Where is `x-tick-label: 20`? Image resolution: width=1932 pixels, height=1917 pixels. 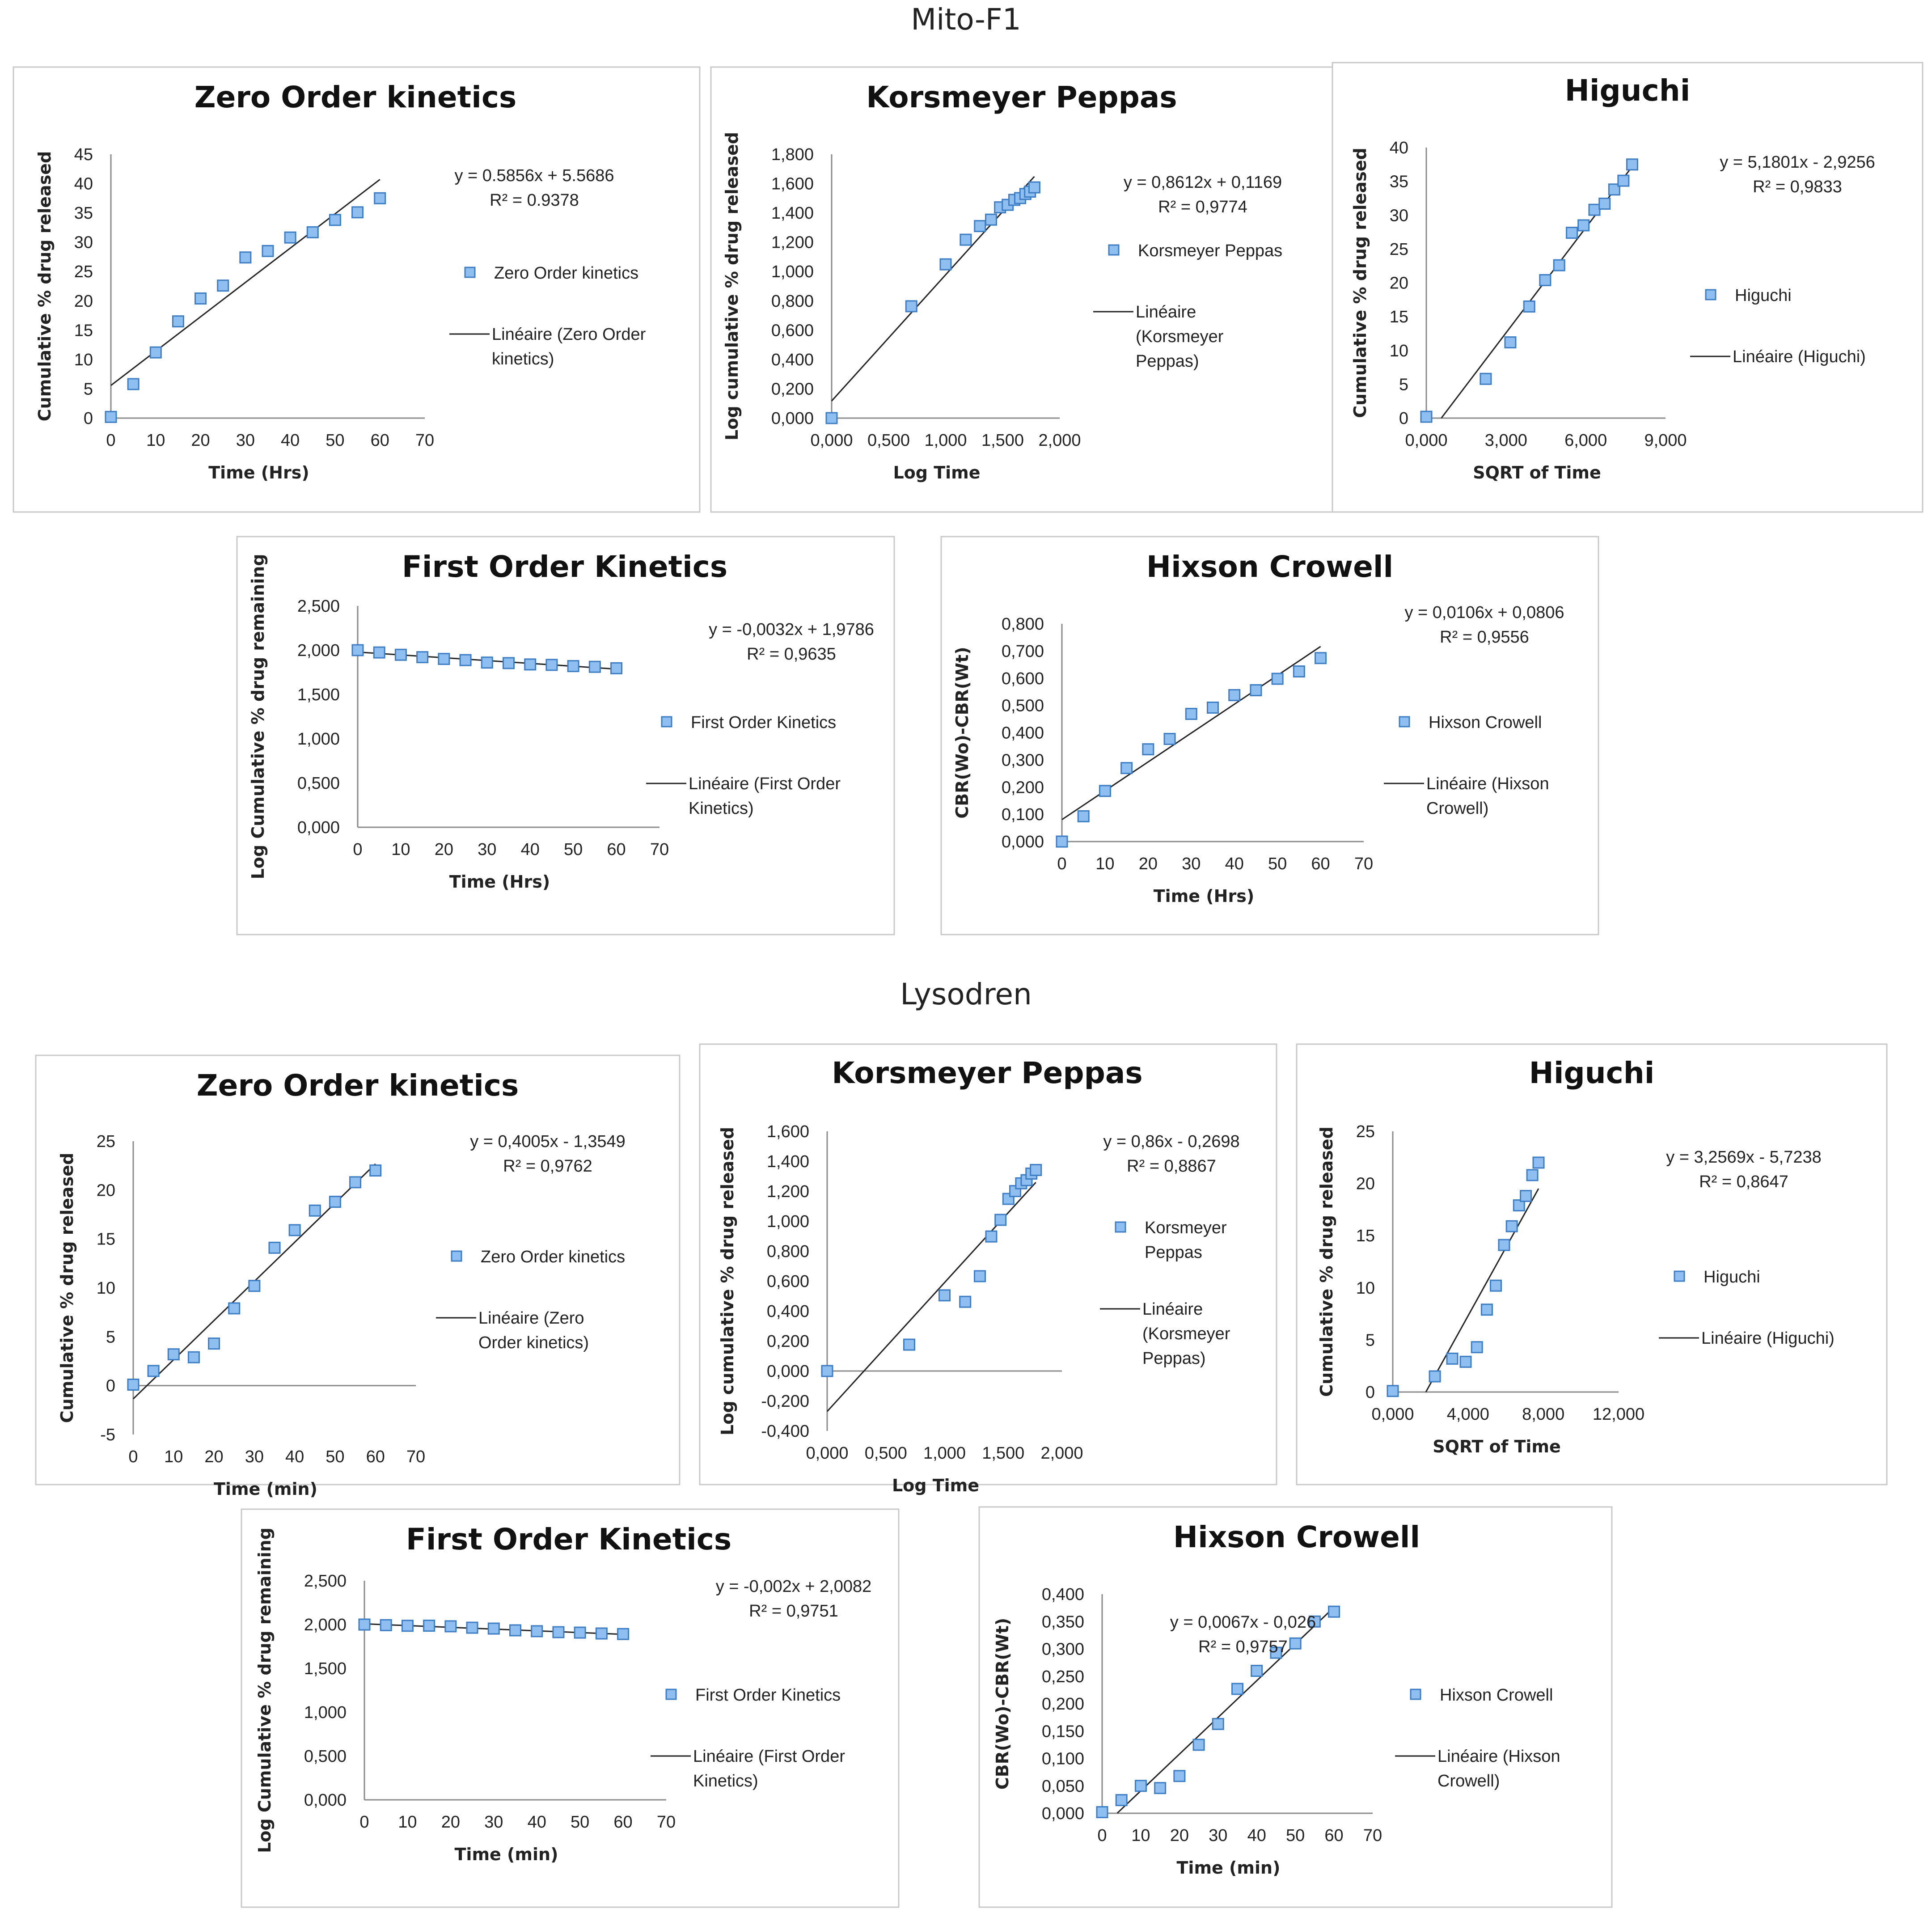 x-tick-label: 20 is located at coordinates (214, 1456).